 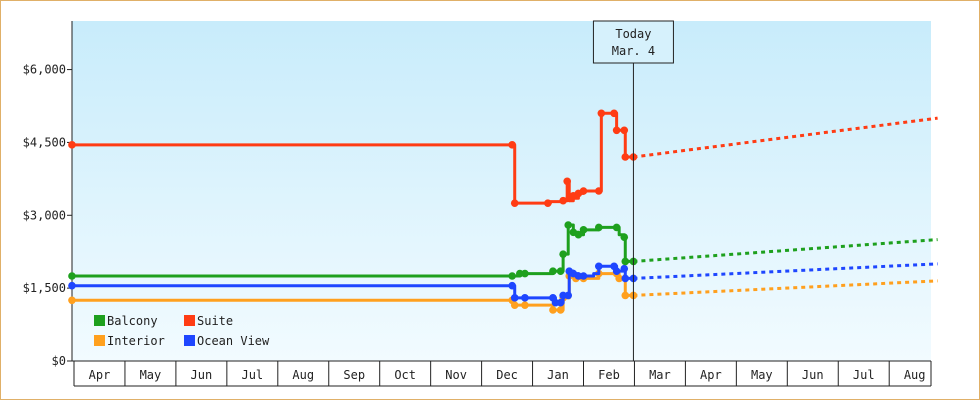 I want to click on series-ocean-view, so click(x=503, y=284).